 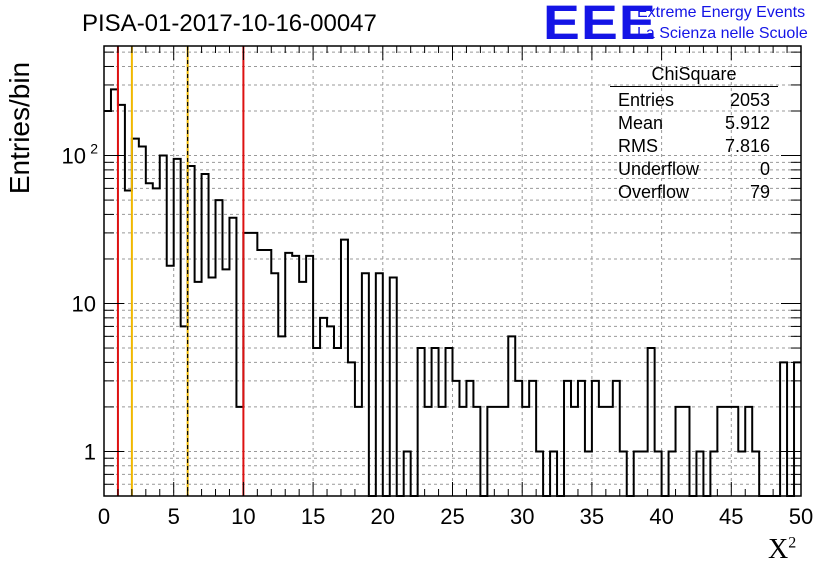 What do you see at coordinates (661, 516) in the screenshot?
I see `x-tick-label: 40` at bounding box center [661, 516].